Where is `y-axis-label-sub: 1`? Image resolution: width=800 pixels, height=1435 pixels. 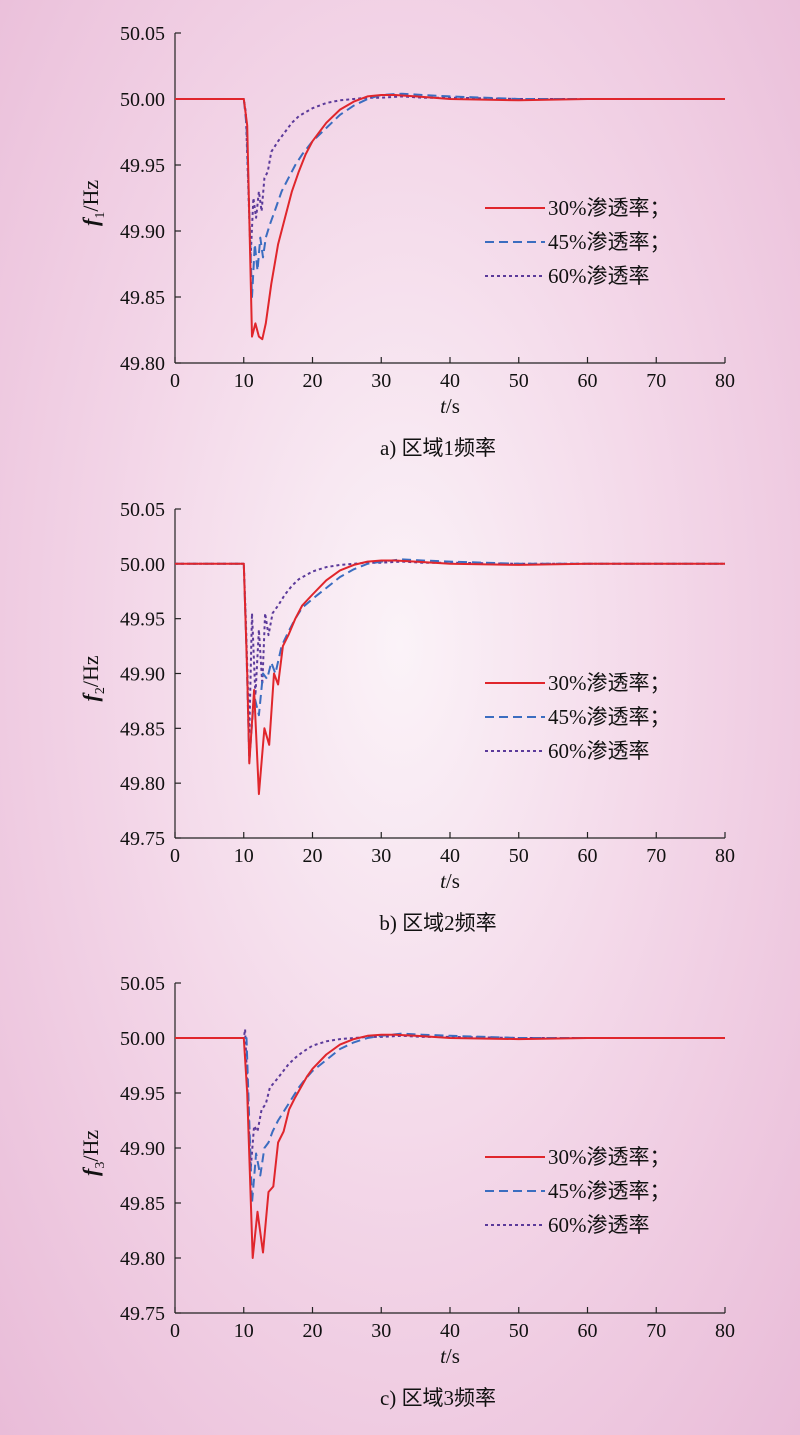
y-axis-label-sub: 1 is located at coordinates (100, 215).